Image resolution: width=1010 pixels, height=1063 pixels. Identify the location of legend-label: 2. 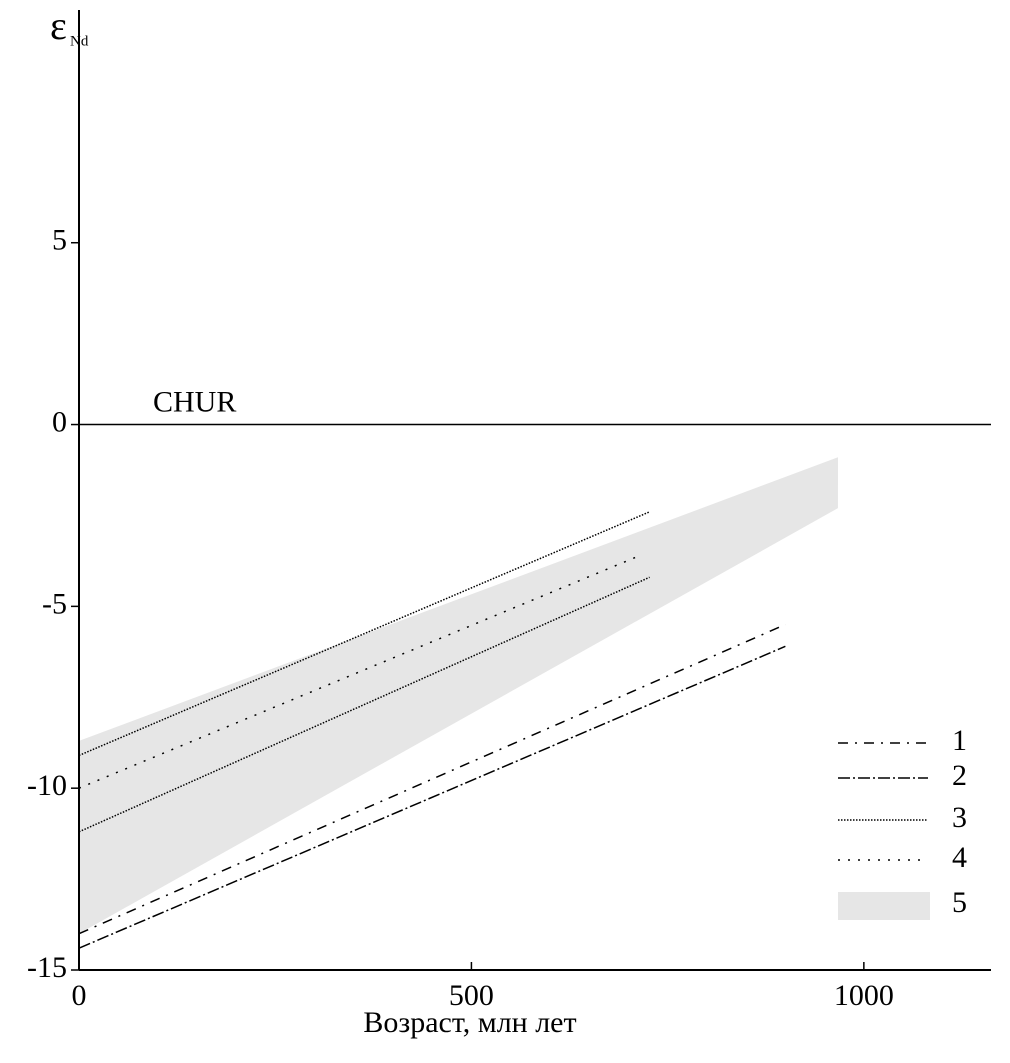
(959, 775).